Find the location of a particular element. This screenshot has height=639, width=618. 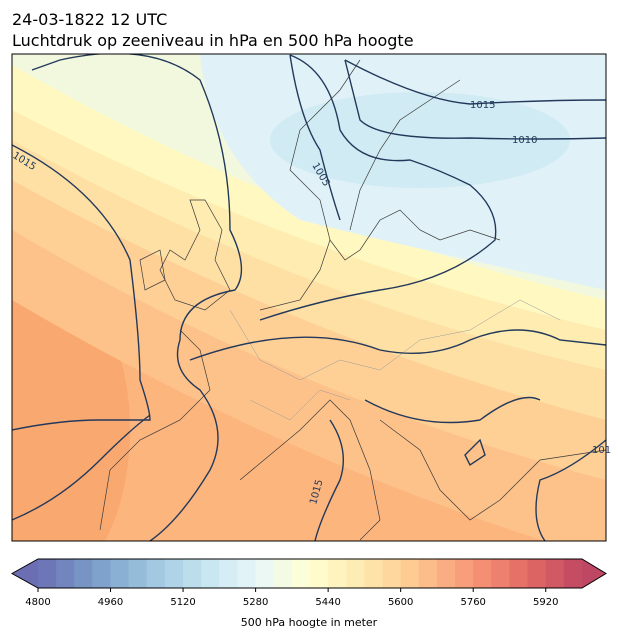

colorbar-tick-label: 5440 is located at coordinates (327, 602).